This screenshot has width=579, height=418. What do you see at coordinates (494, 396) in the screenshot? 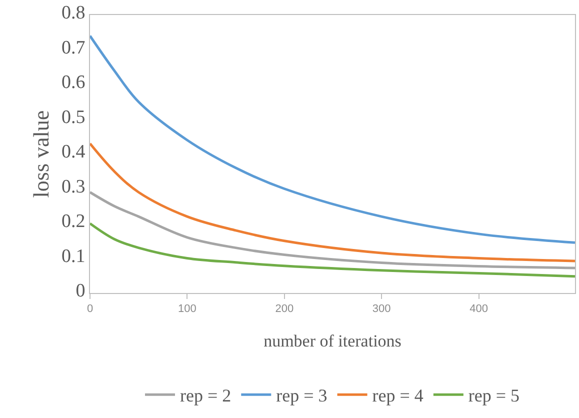
I see `legend-label: rep = 5` at bounding box center [494, 396].